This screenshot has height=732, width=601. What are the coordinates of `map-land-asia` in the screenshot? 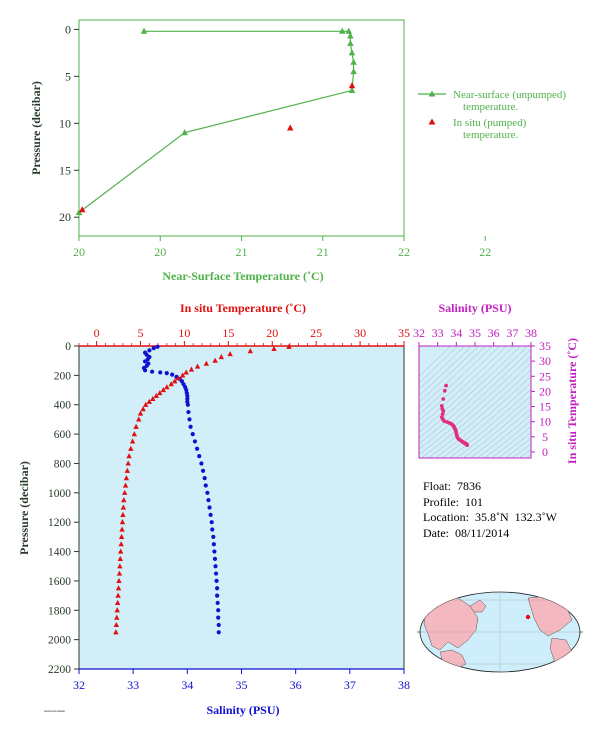 It's located at (451, 624).